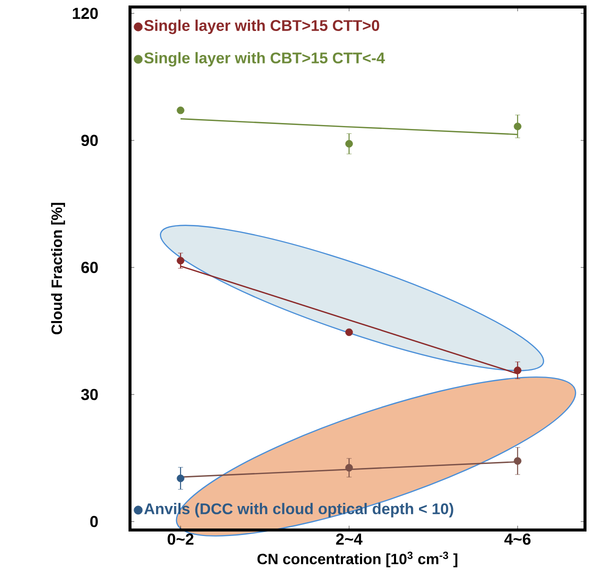 This screenshot has width=599, height=579. What do you see at coordinates (94, 522) in the screenshot?
I see `y-tick-label: 0` at bounding box center [94, 522].